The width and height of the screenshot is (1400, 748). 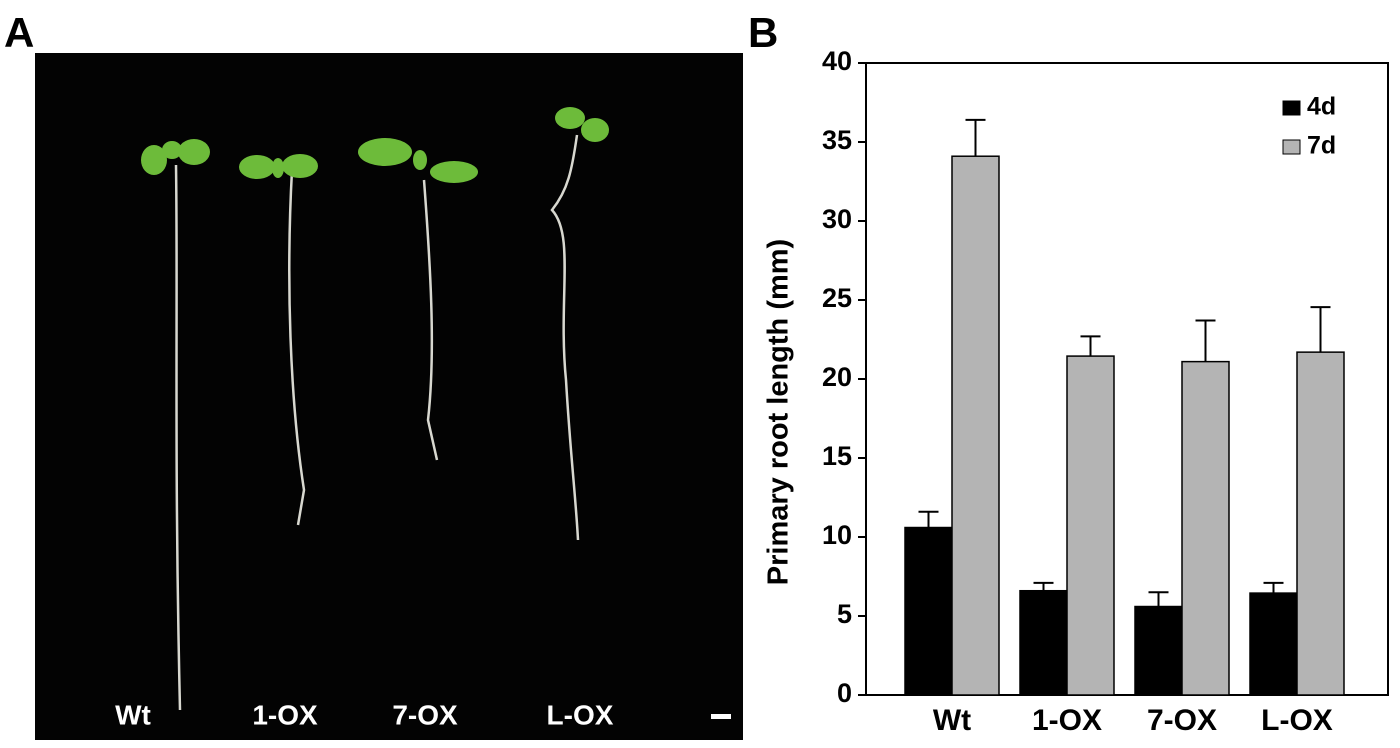 I want to click on x-tick-label: 1-OX, so click(x=1067, y=720).